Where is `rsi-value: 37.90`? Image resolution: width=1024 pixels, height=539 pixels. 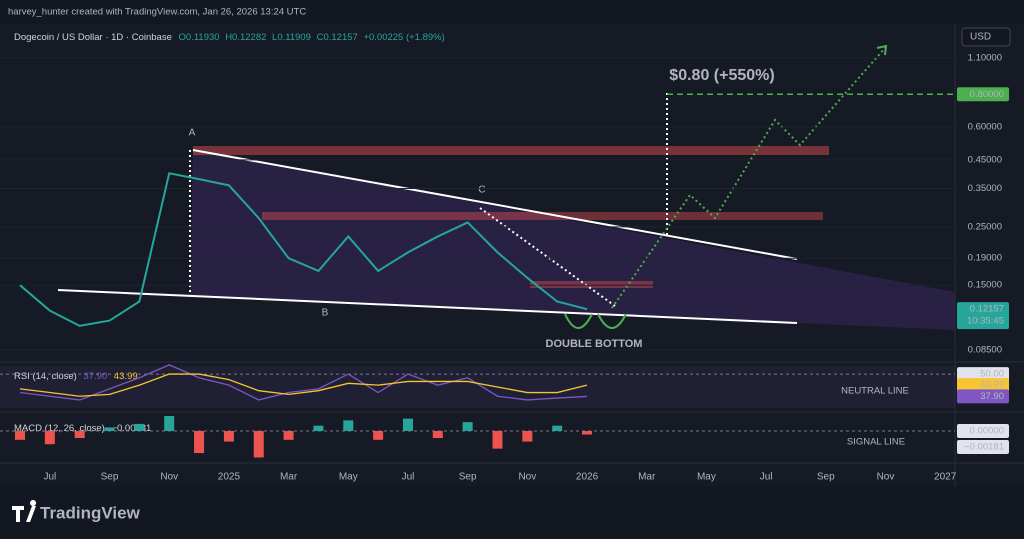
rsi-value: 37.90 is located at coordinates (95, 376).